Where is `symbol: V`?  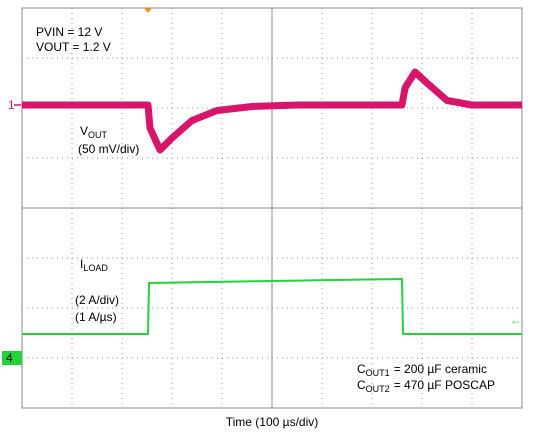 symbol: V is located at coordinates (84, 131).